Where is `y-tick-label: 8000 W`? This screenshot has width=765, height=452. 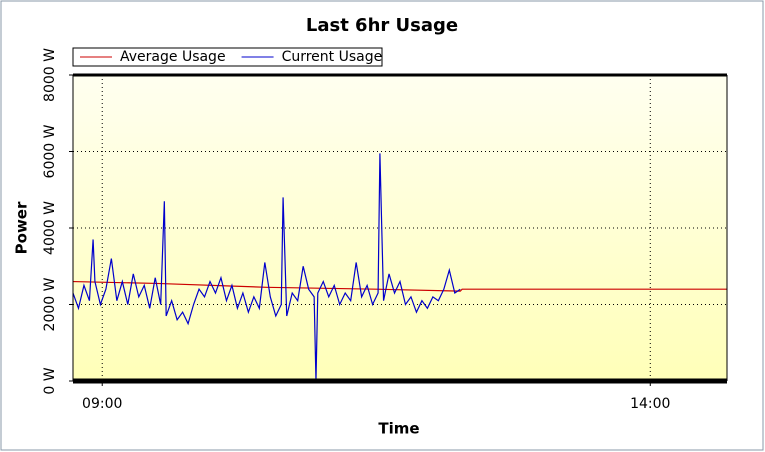
y-tick-label: 8000 W is located at coordinates (50, 75).